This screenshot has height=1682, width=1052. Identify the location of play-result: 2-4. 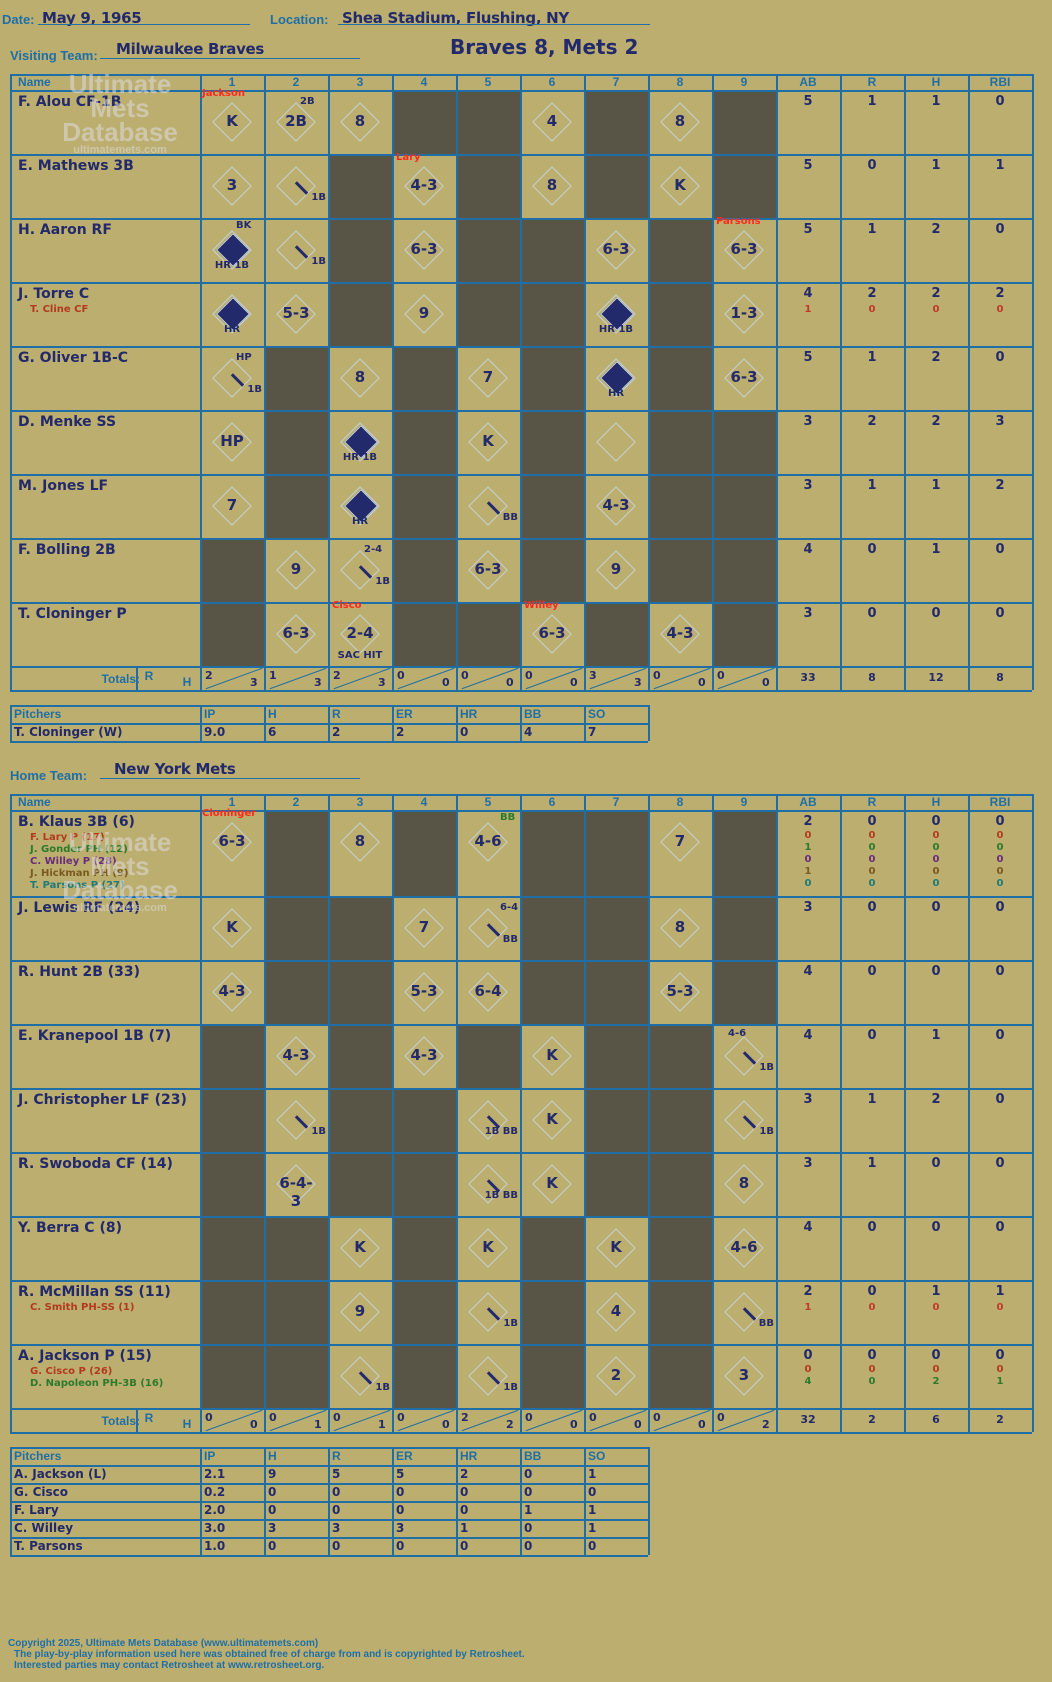
(360, 633).